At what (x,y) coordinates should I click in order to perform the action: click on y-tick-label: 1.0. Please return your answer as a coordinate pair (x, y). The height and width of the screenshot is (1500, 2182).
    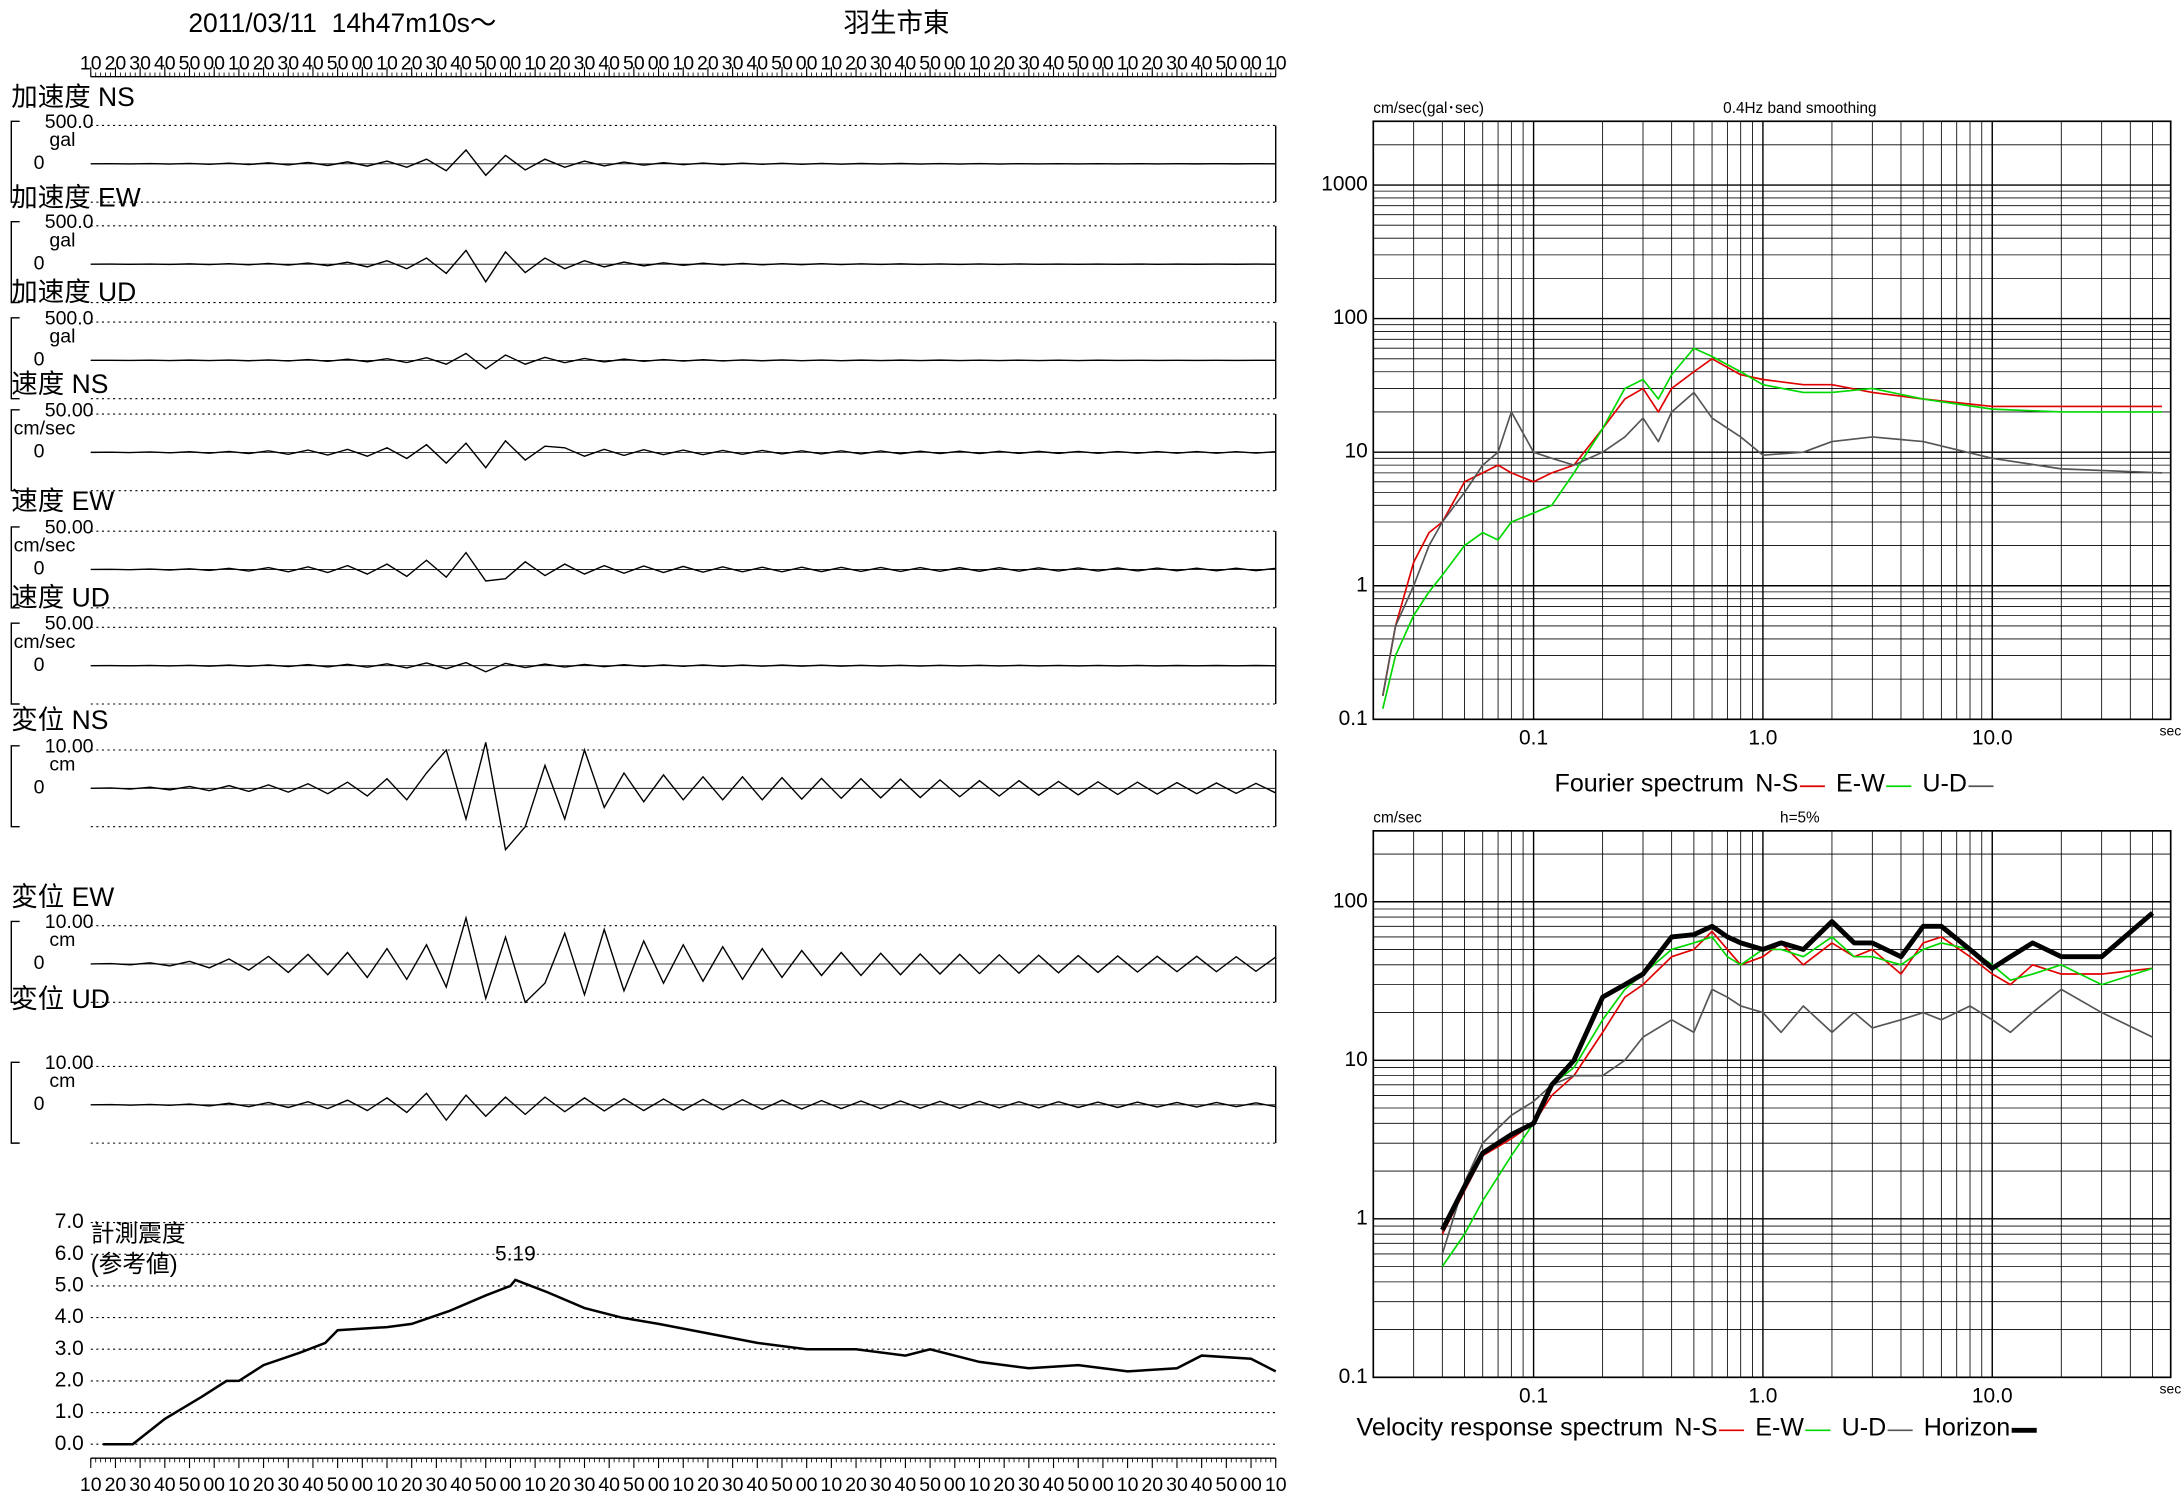
    Looking at the image, I should click on (69, 1411).